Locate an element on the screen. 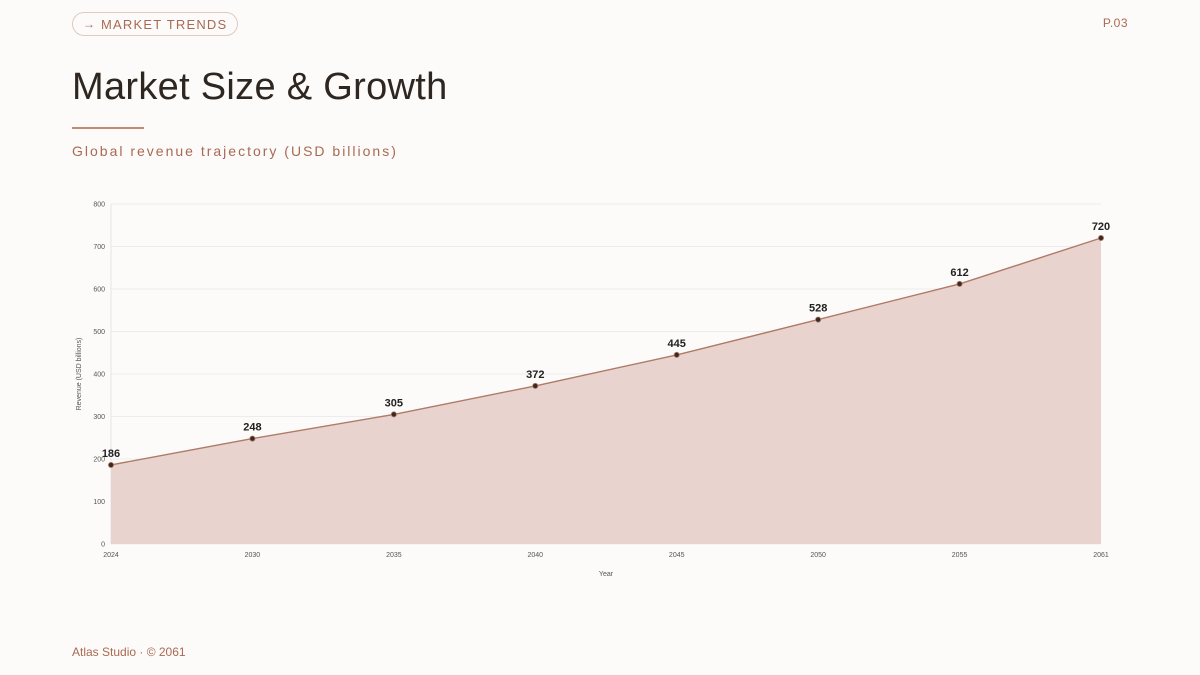 The width and height of the screenshot is (1200, 675). y-tick-label: 400 is located at coordinates (99, 375).